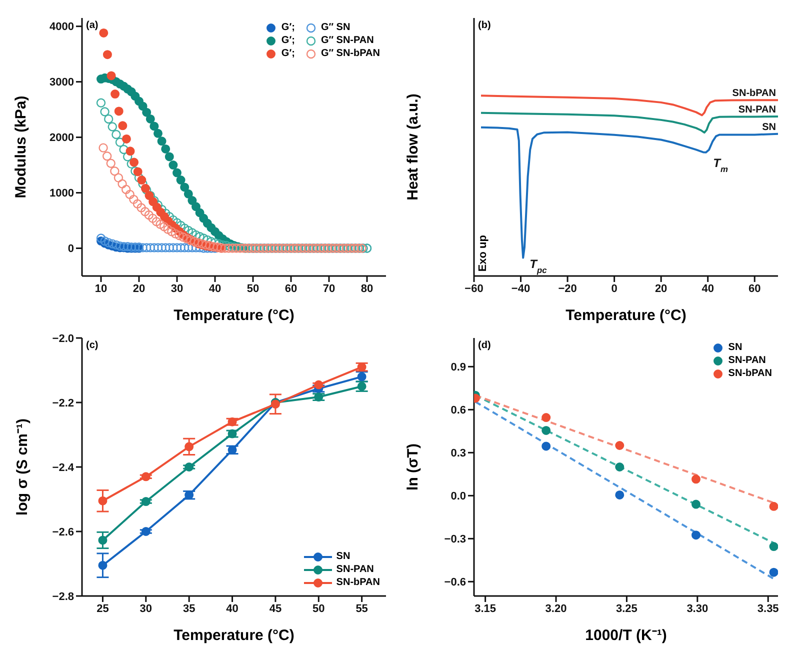 This screenshot has width=800, height=646. Describe the element at coordinates (458, 454) in the screenshot. I see `y-tick-label: 0.3` at that location.